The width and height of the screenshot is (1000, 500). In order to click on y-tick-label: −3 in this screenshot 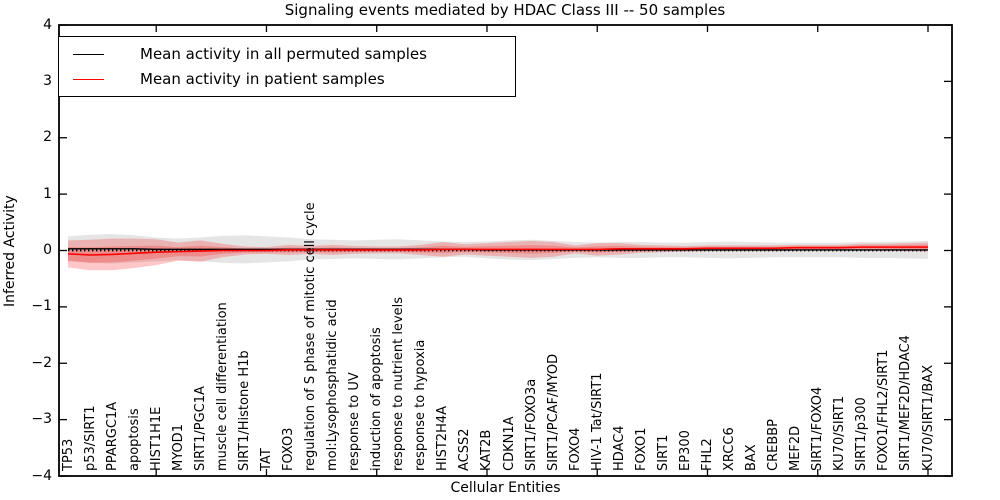, I will do `click(41, 419)`.